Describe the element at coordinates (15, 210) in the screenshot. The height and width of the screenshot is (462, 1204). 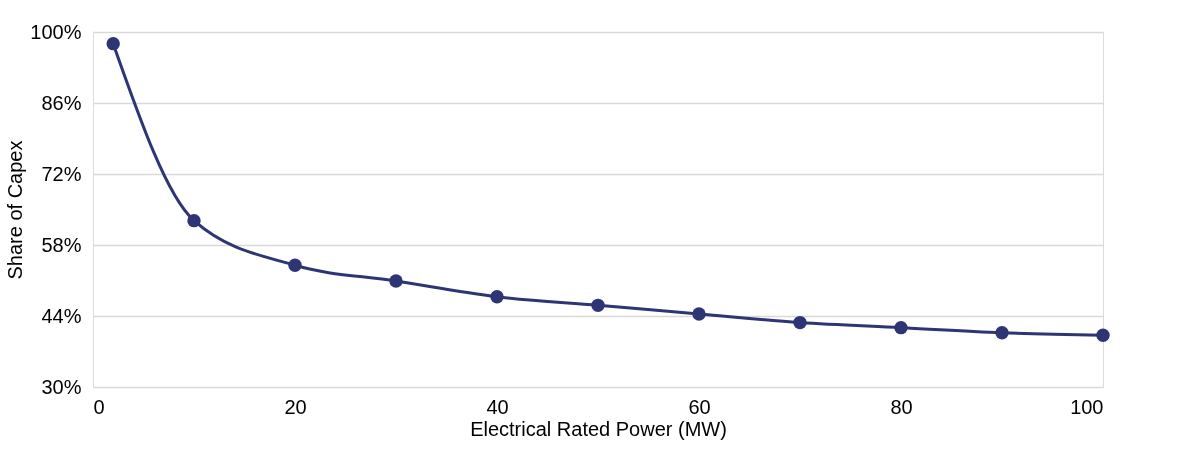
I see `y-axis-title: Share of Capex` at that location.